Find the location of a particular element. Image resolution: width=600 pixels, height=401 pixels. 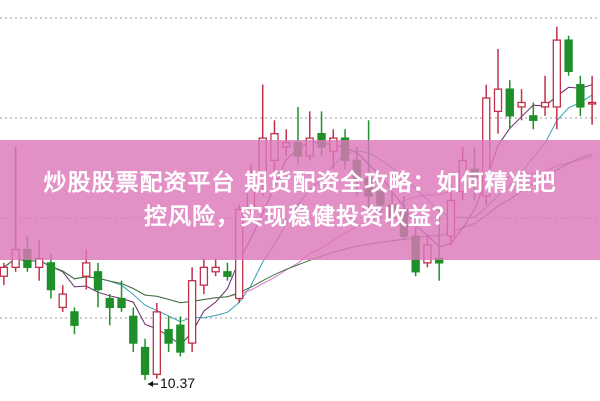

low-price-label: 10.37 is located at coordinates (178, 383).